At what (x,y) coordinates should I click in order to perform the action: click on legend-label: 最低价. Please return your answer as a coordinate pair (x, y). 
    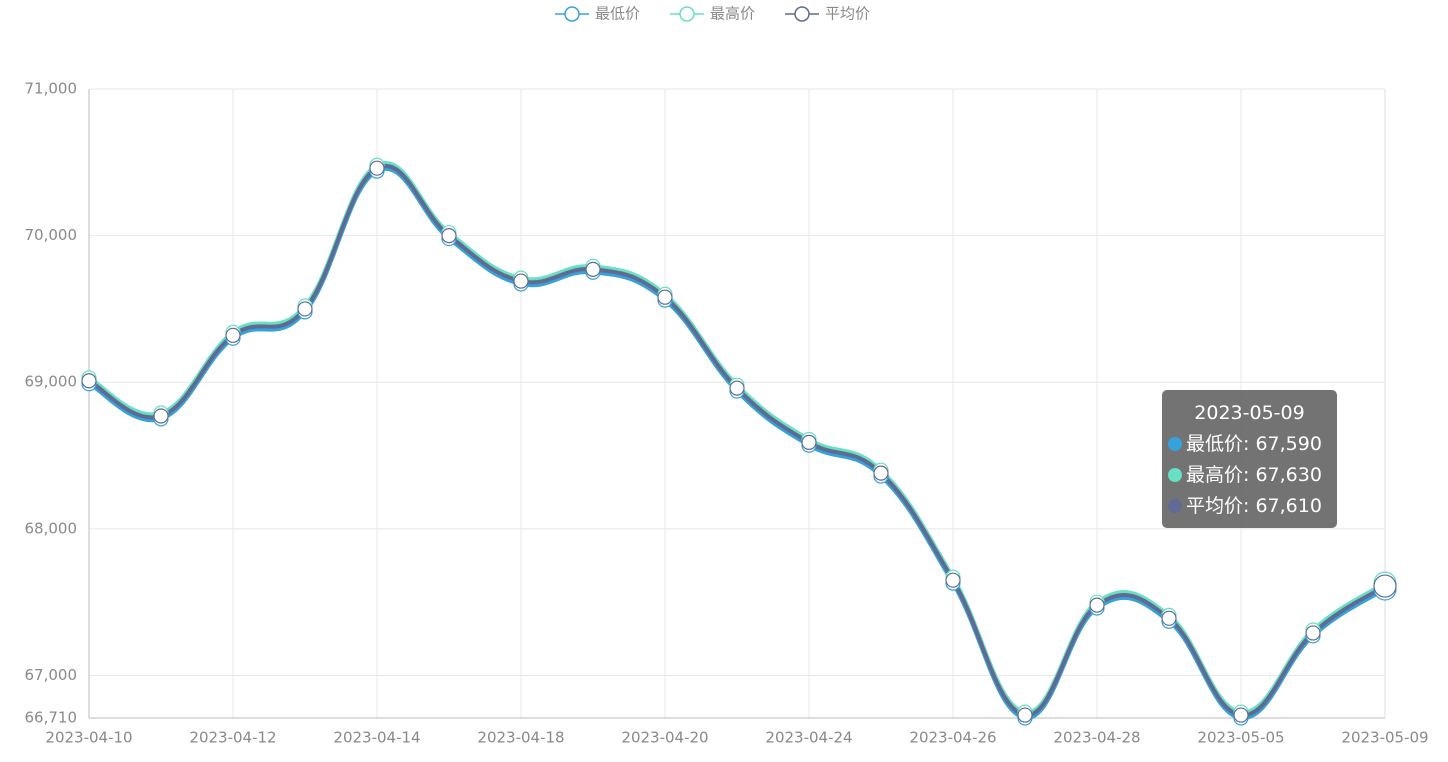
    Looking at the image, I should click on (617, 14).